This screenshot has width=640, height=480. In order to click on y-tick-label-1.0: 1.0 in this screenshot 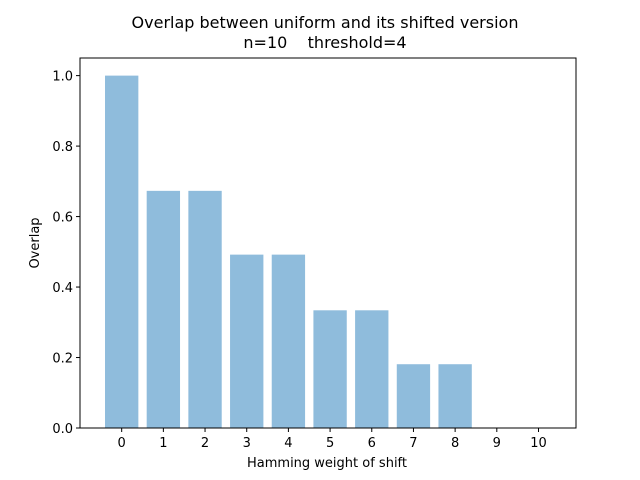, I will do `click(62, 77)`.